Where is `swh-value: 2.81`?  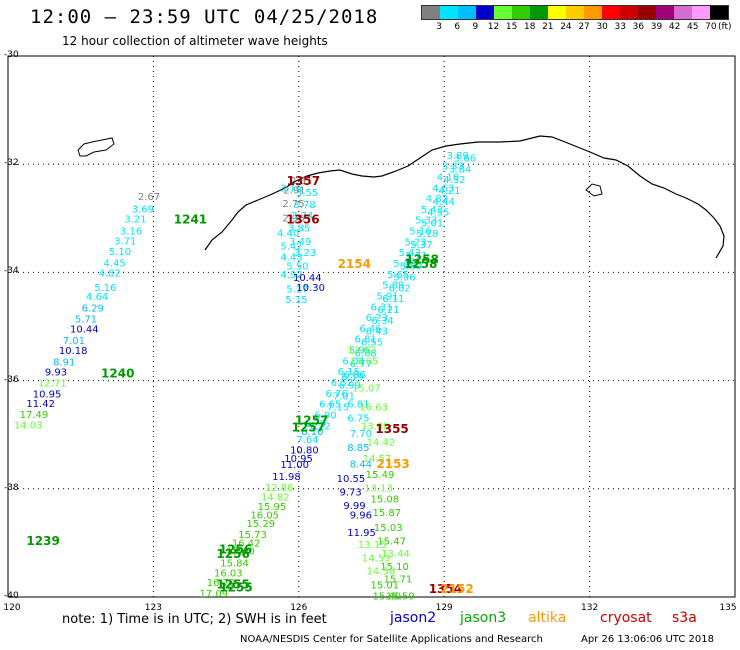 swh-value: 2.81 is located at coordinates (301, 181).